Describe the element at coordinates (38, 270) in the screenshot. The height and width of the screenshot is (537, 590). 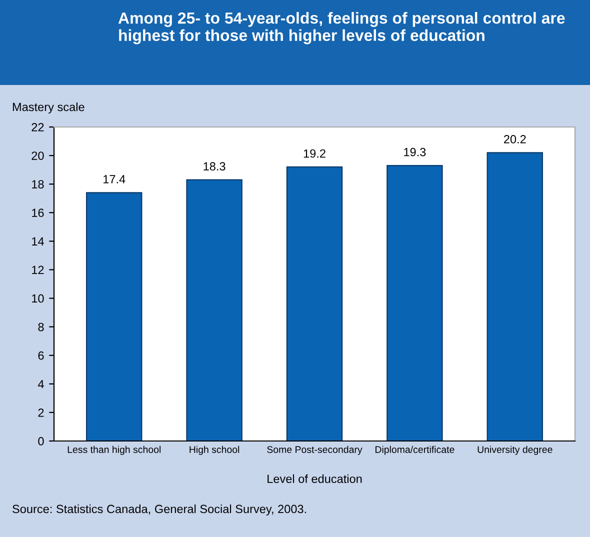
I see `y-tick-label: 12` at that location.